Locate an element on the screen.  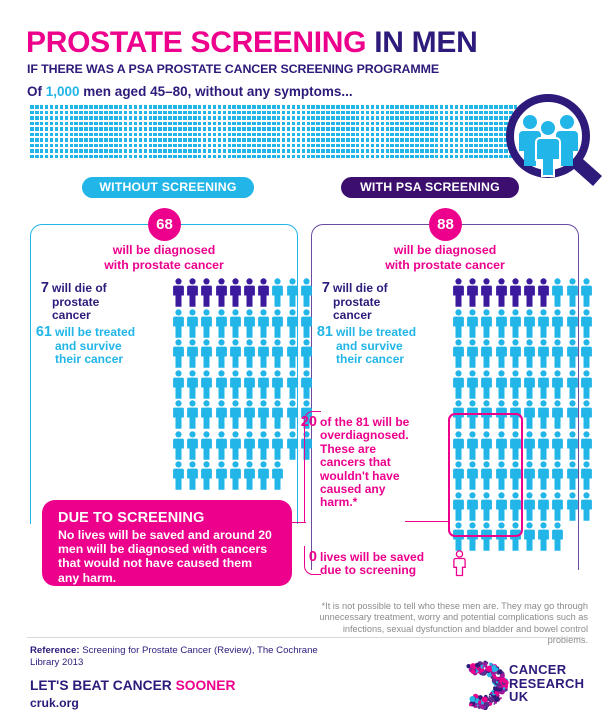
banner-without-screening: WITHOUT SCREENING is located at coordinates (168, 187).